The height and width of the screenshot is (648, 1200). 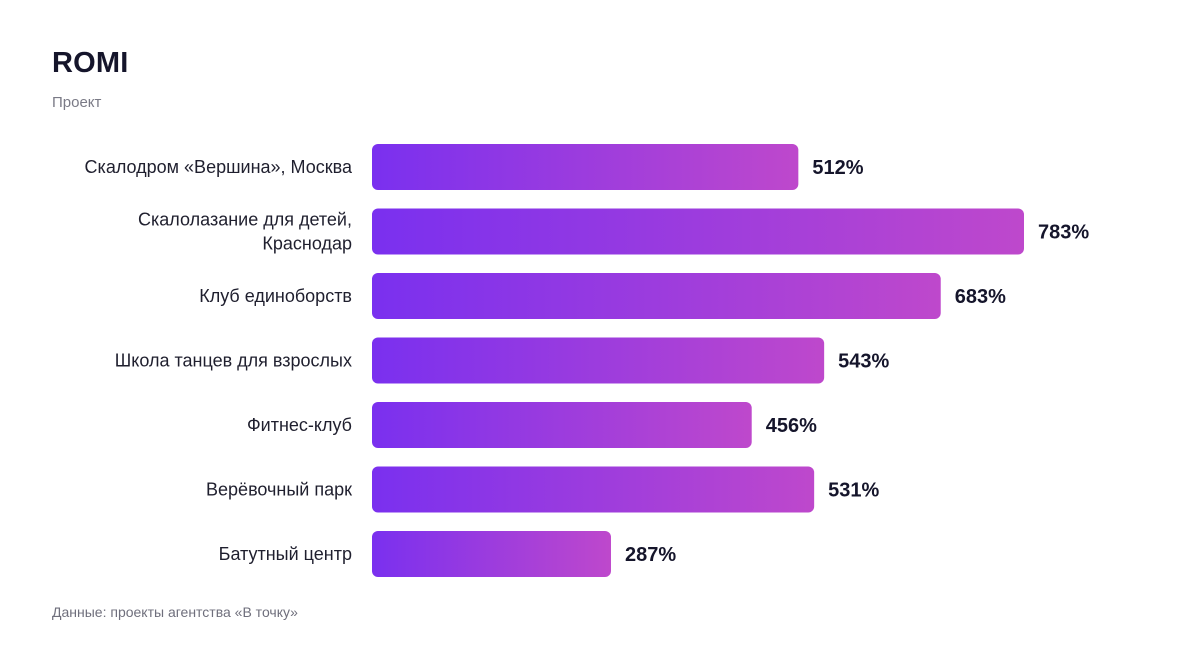 What do you see at coordinates (77, 102) in the screenshot?
I see `chart-subtitle: Проект` at bounding box center [77, 102].